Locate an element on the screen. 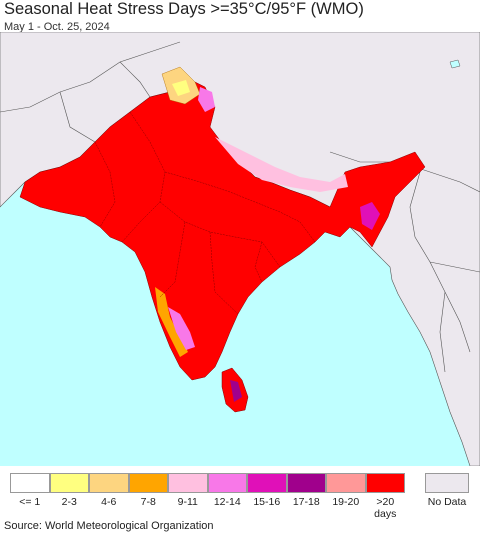  patch-ghats is located at coordinates (181, 328).